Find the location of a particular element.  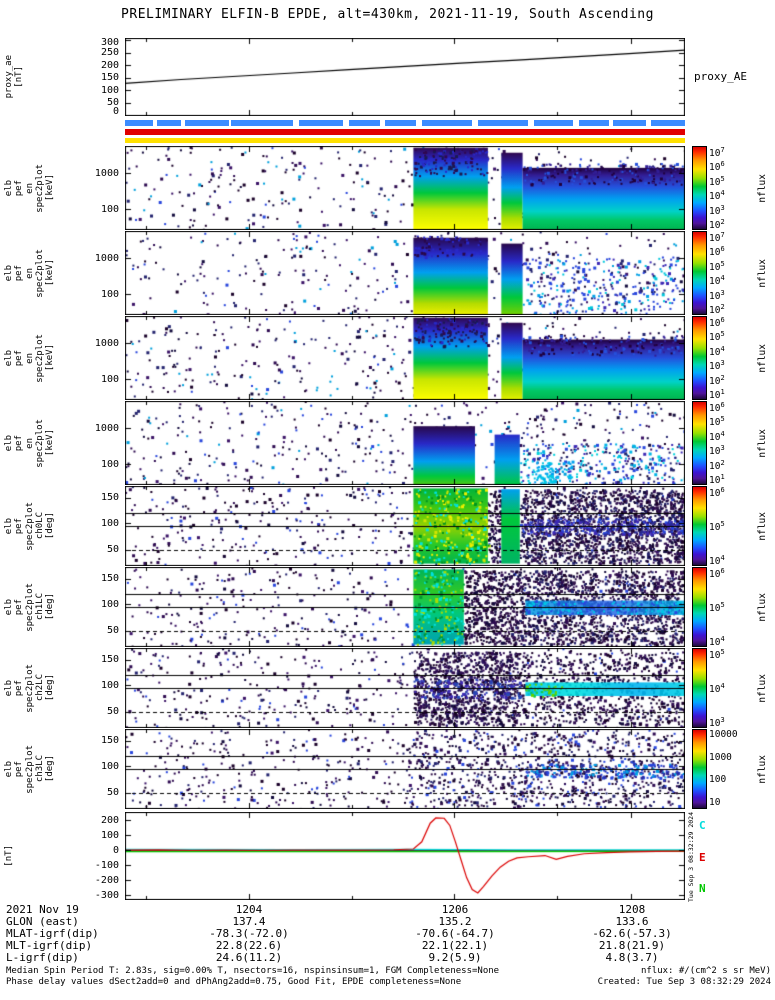

xaxis-value: 9.2(5.9) is located at coordinates (455, 957).